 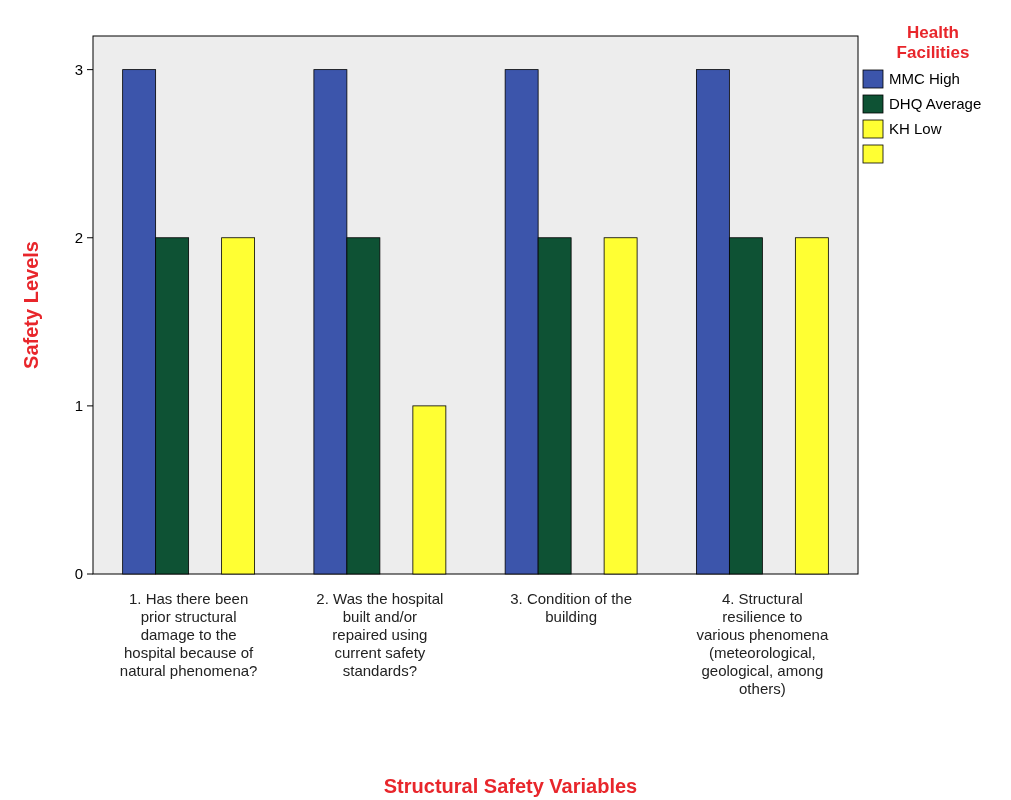 I want to click on legend-label: DHQ Average, so click(x=935, y=104).